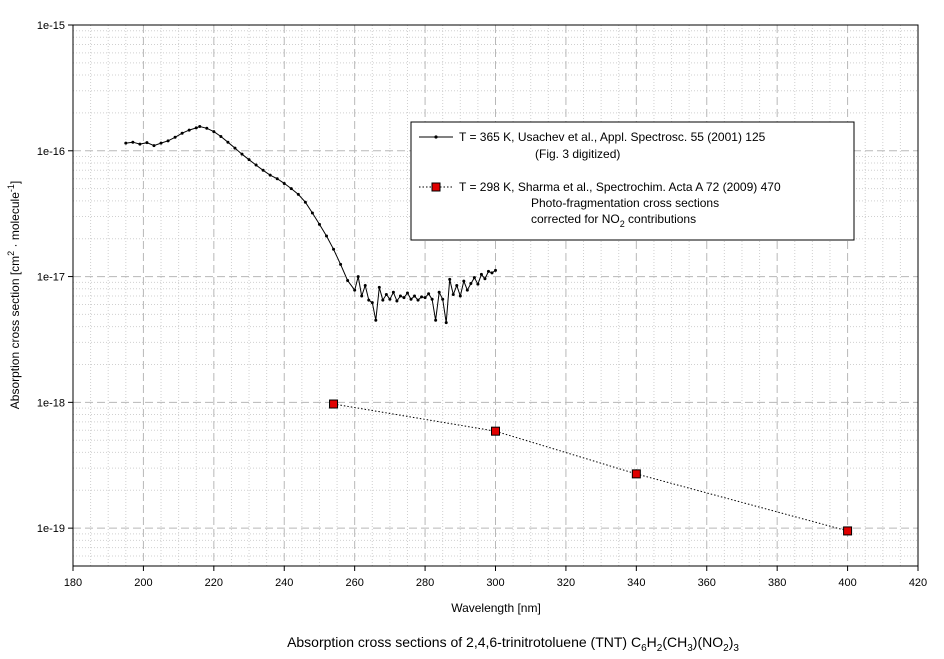 The image size is (944, 659). I want to click on legend-note-usachev: (Fig. 3 digitized), so click(577, 154).